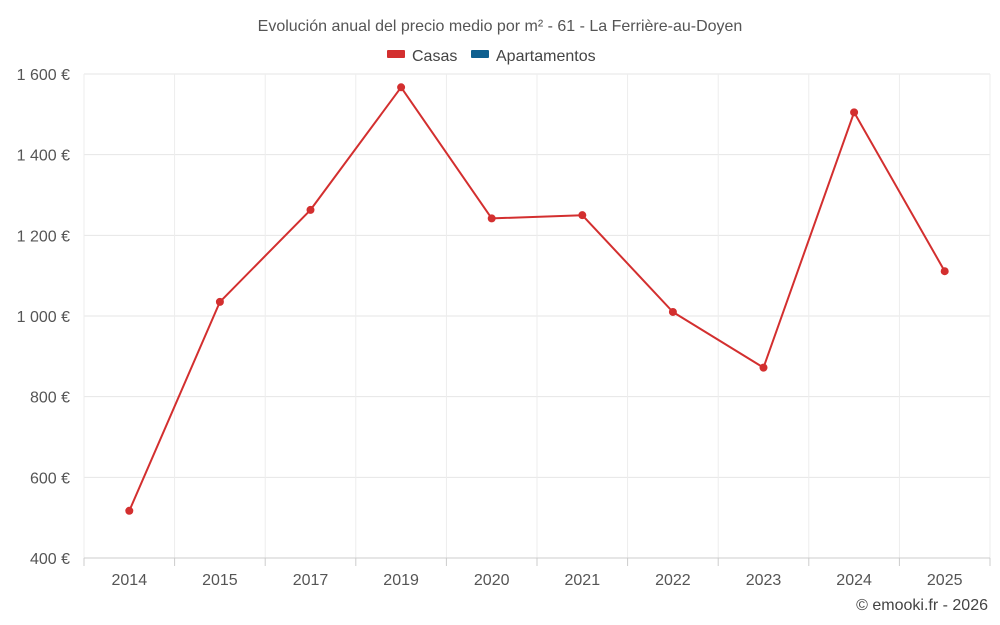 This screenshot has width=1000, height=625. I want to click on legend-swatch-apartamentos, so click(480, 54).